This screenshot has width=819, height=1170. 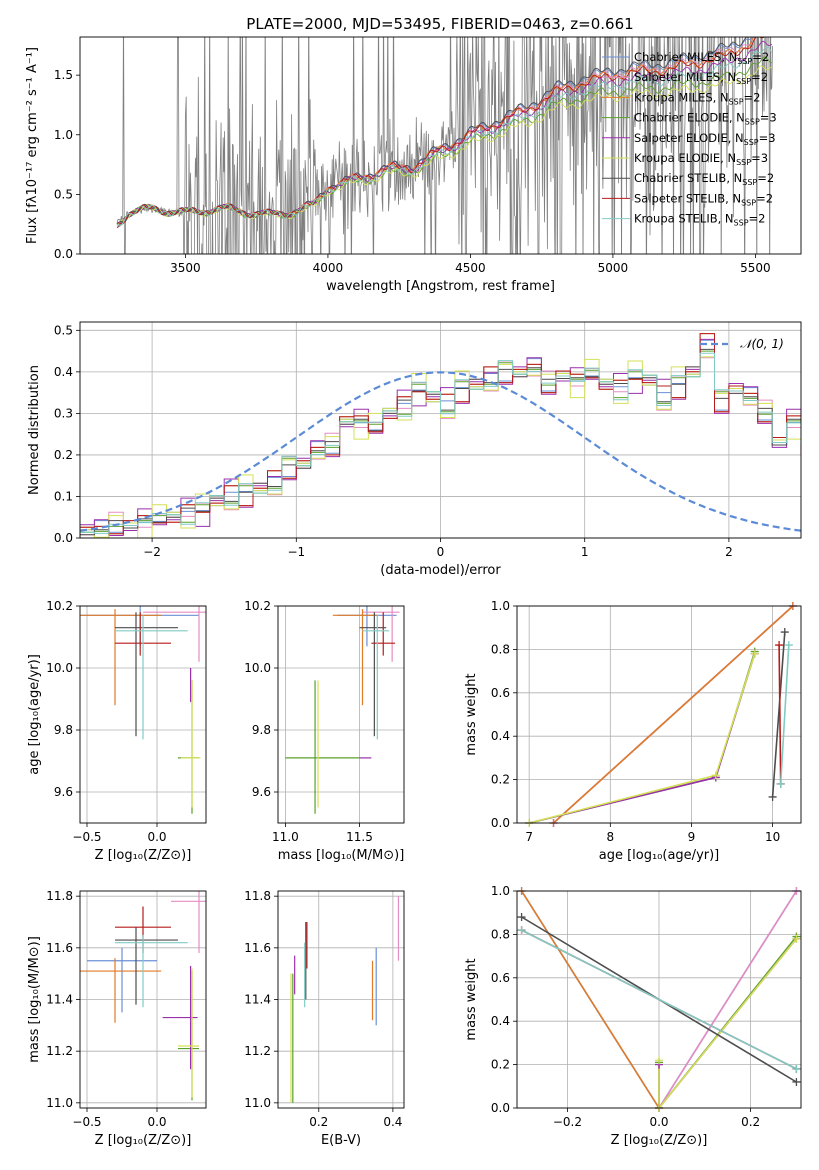 I want to click on legend-entry: Chabrier ELODIE, NSSP=3, so click(x=705, y=119).